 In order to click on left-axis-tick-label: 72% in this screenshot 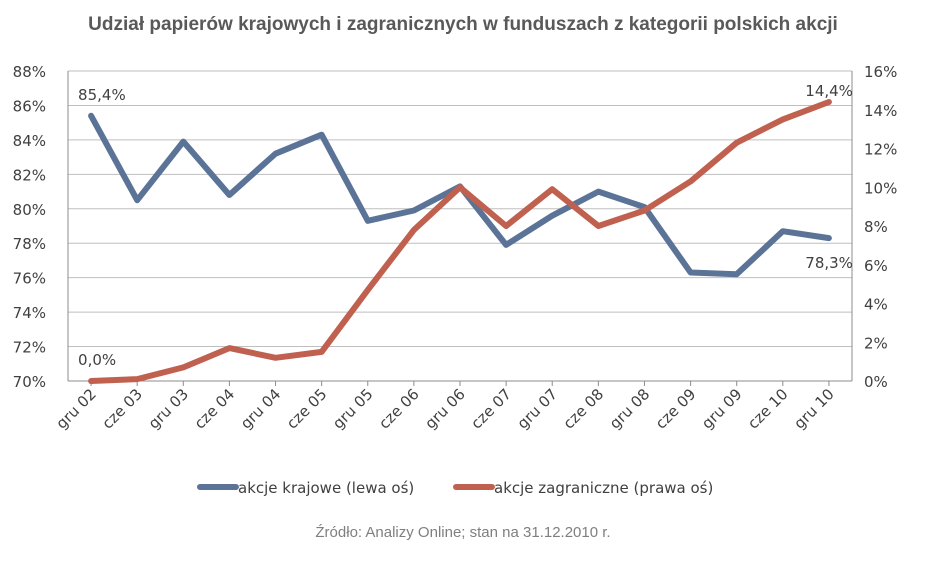, I will do `click(29, 348)`.